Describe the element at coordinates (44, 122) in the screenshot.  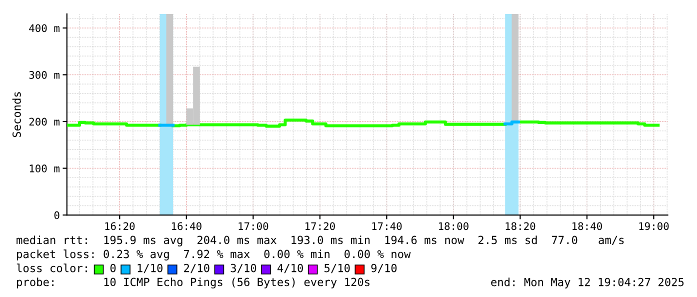
I see `y-tick-label: 200 m` at that location.